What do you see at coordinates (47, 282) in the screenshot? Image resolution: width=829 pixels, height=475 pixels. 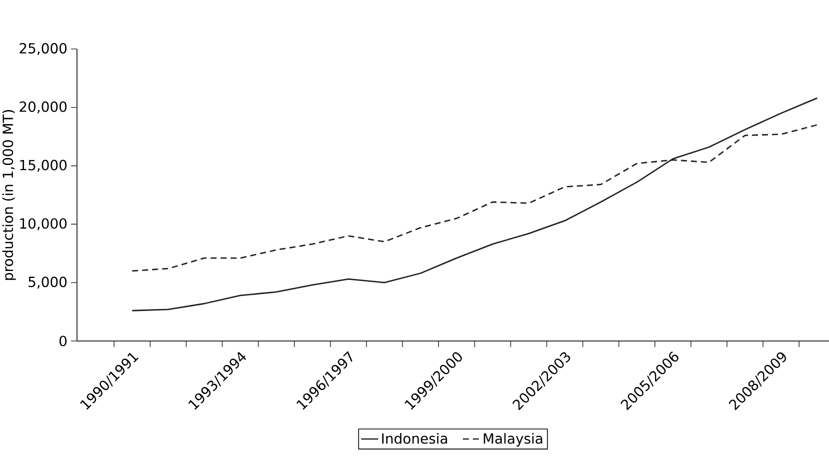 I see `y-tick-label: 5,000` at bounding box center [47, 282].